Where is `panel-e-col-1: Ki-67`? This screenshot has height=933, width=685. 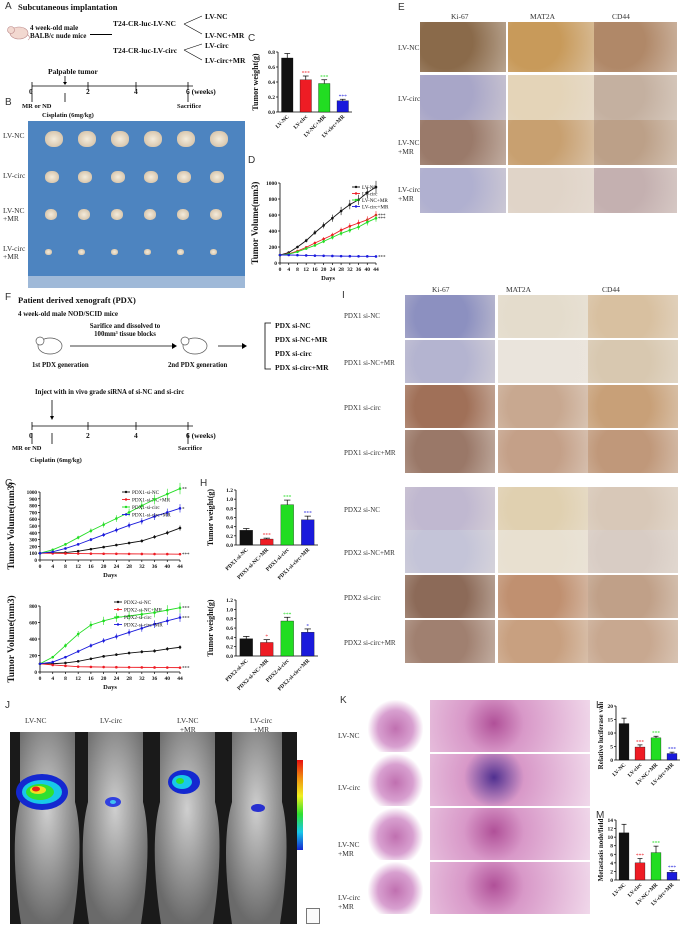
panel-e-col-1: Ki-67 is located at coordinates (460, 16).